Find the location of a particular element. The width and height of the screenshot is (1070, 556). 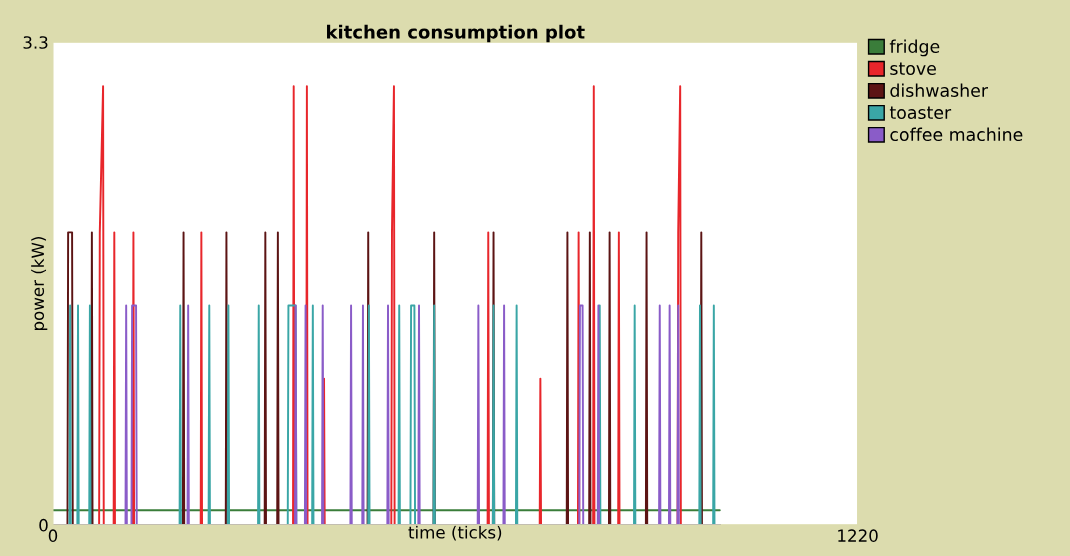

legend-label: dishwasher is located at coordinates (939, 90).